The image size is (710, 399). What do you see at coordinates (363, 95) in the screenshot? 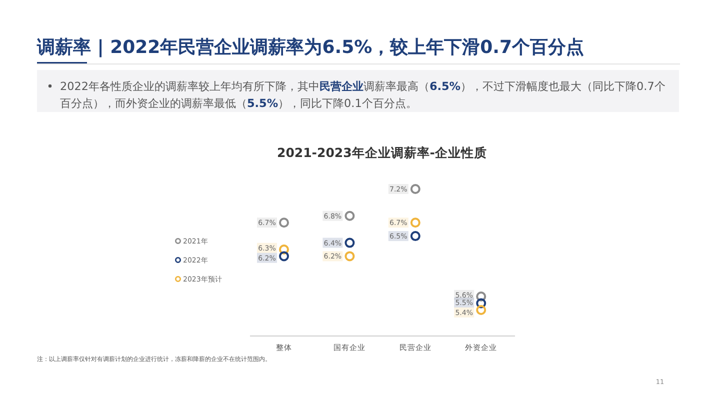
I see `text: 2022年各性质企业的调薪率较上年均有所下降，其中民营企业调薪率最高（6.5%），不过下滑幅度也最大（同比下降0.7个百分点），而外资企业的调薪率最低（5.5%），同比下降0.1个百分点。` at bounding box center [363, 95].